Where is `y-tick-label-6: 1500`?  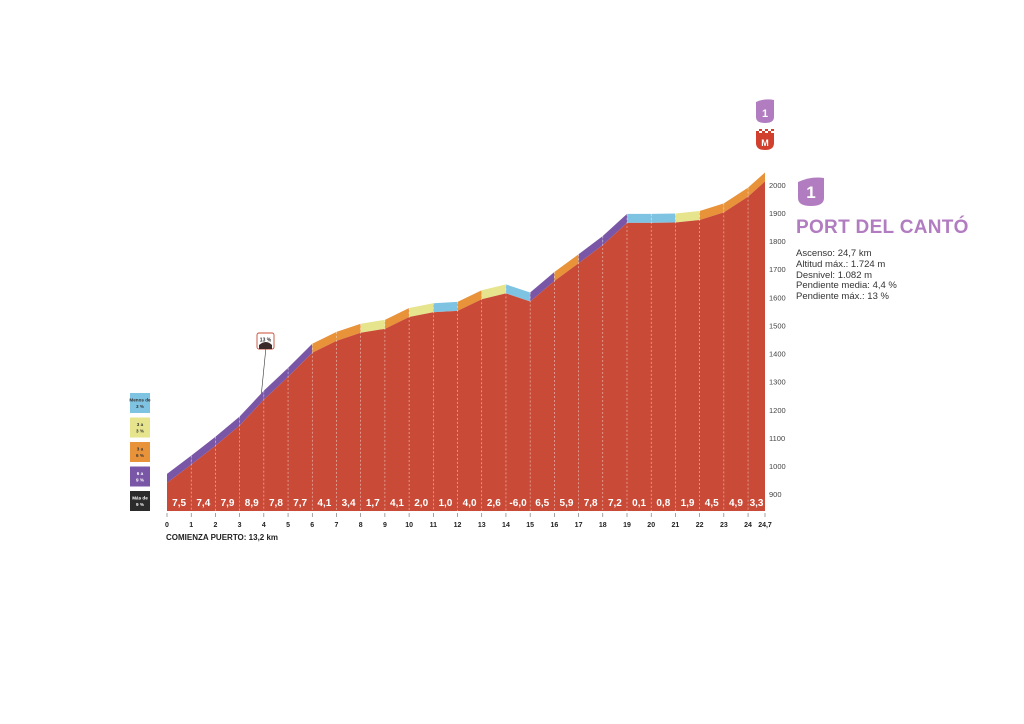 y-tick-label-6: 1500 is located at coordinates (777, 325).